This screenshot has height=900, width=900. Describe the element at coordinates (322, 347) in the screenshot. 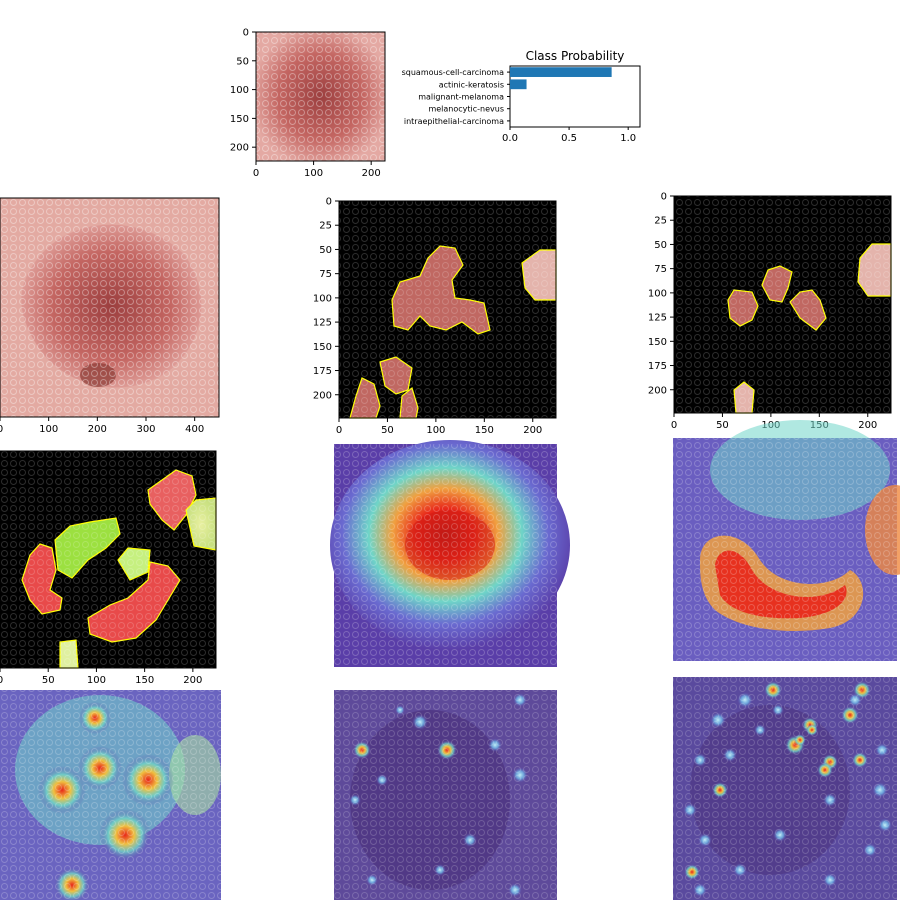

I see `mask1-ytick-label: 150` at that location.